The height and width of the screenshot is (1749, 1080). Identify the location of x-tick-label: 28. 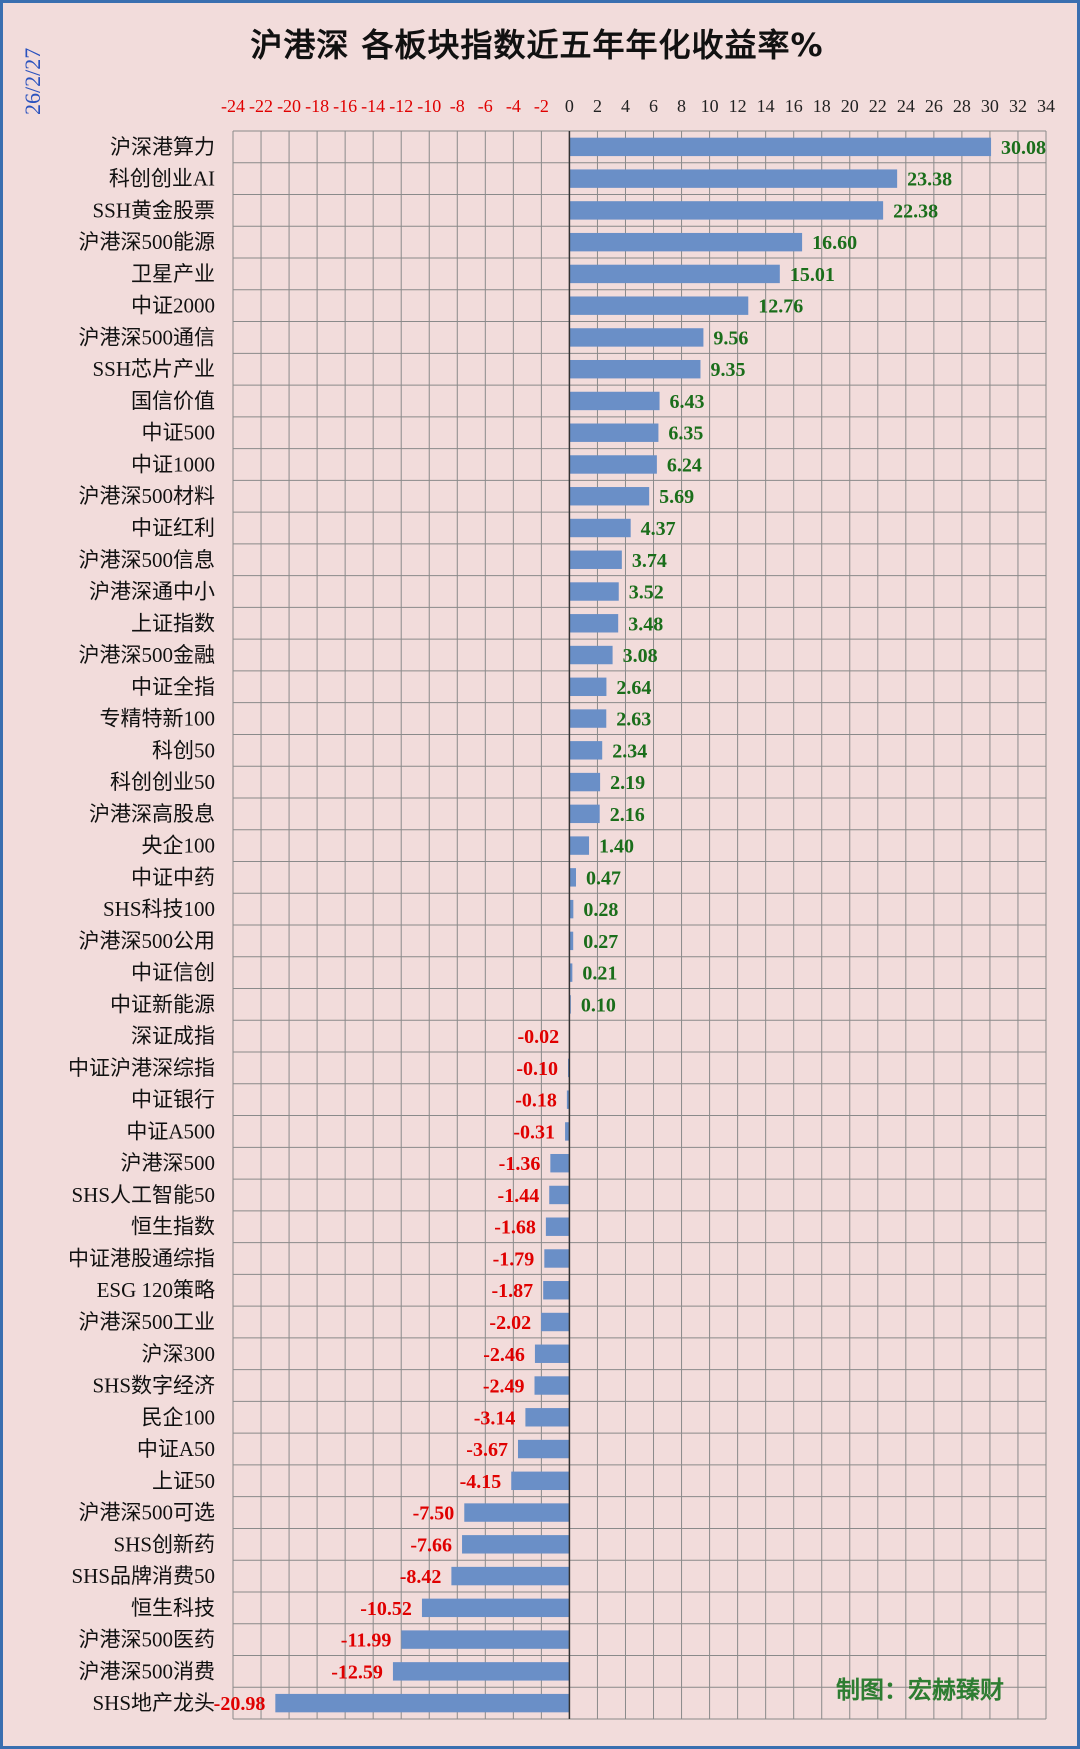
(962, 106).